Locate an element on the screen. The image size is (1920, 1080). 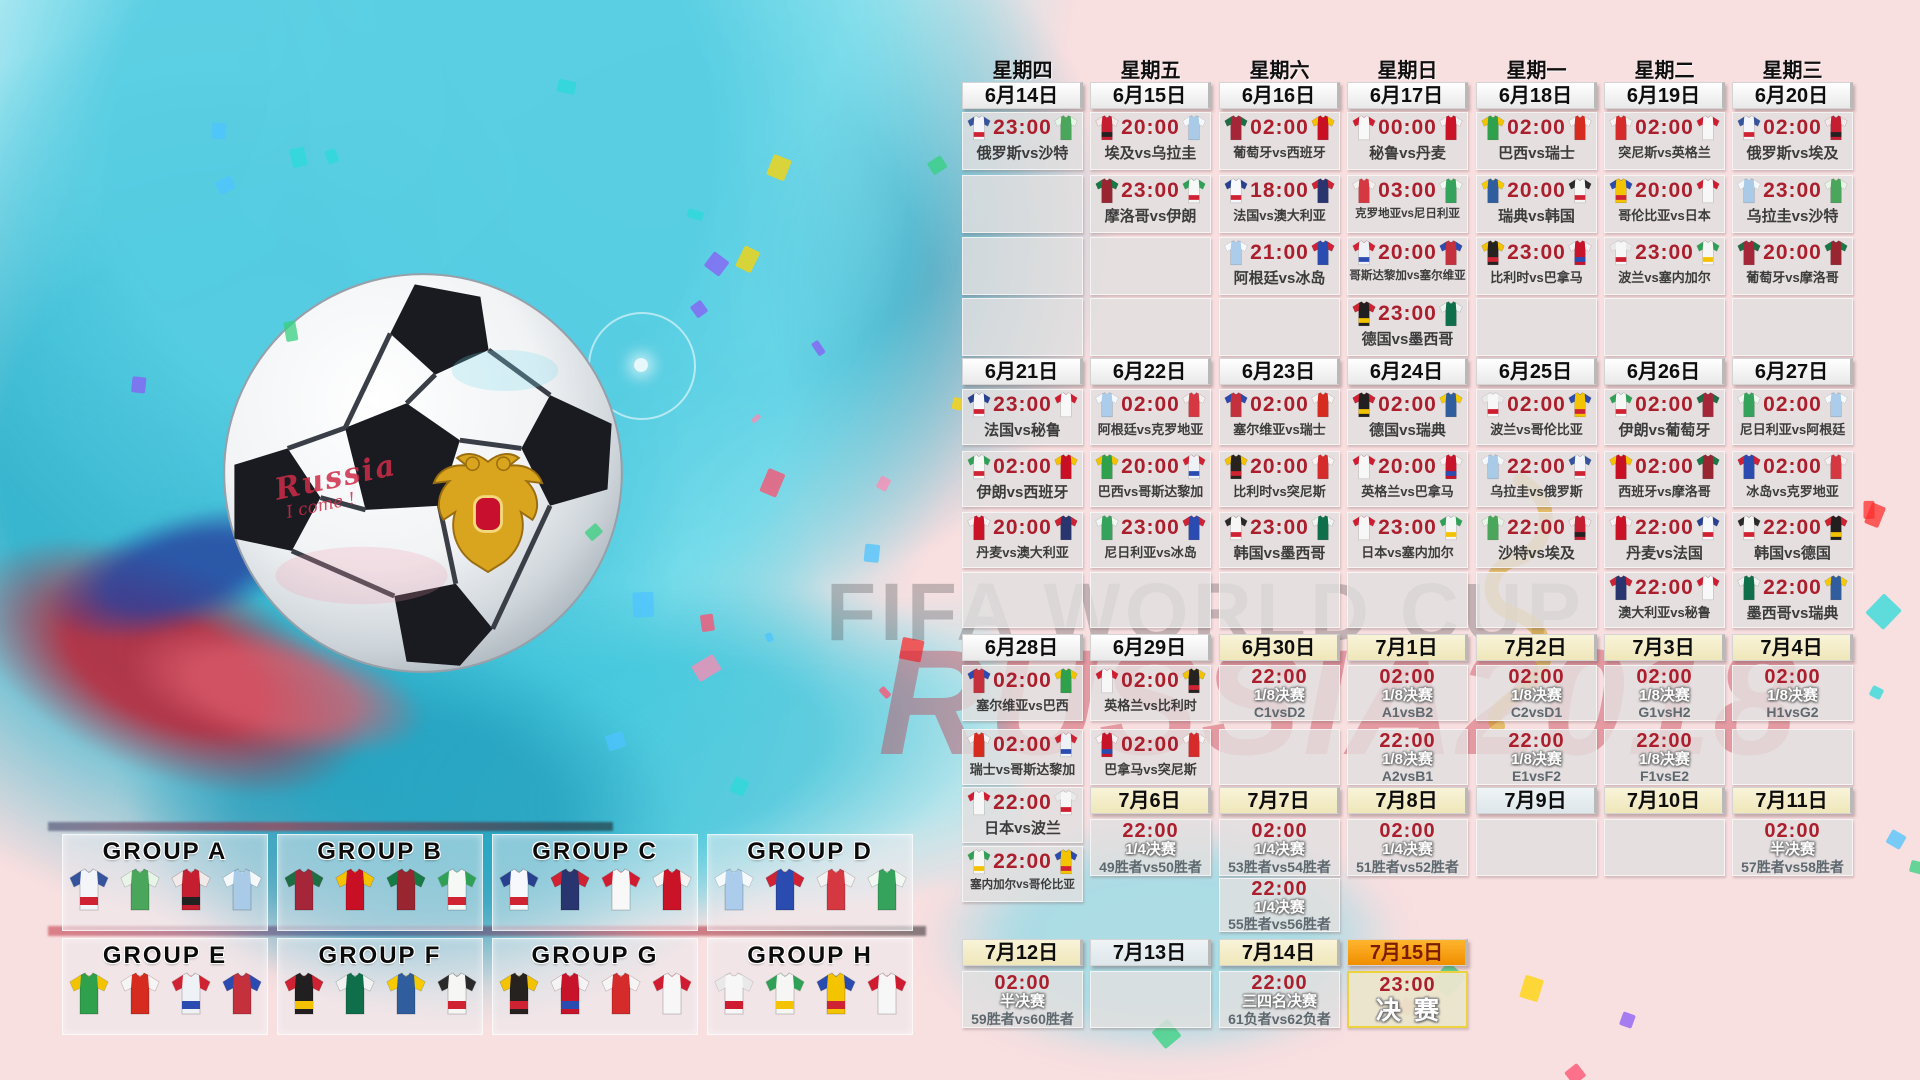
stage-label: 1/8决赛 is located at coordinates (1536, 695).